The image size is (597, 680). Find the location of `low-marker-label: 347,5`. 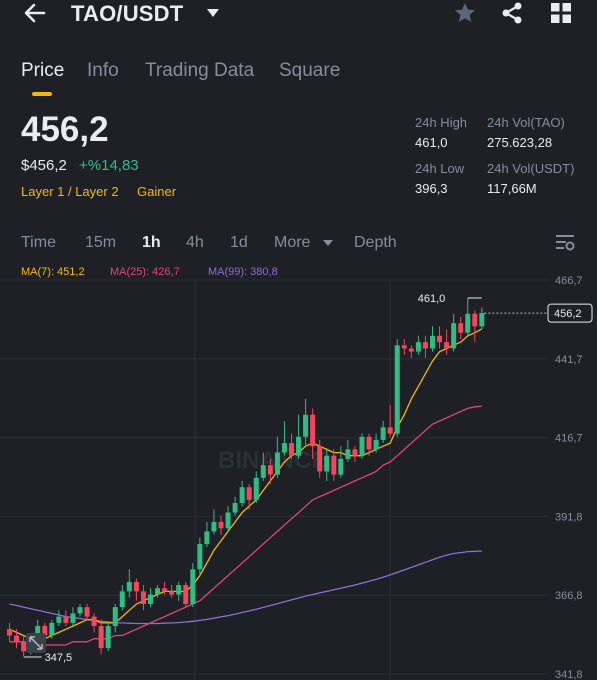

low-marker-label: 347,5 is located at coordinates (59, 658).